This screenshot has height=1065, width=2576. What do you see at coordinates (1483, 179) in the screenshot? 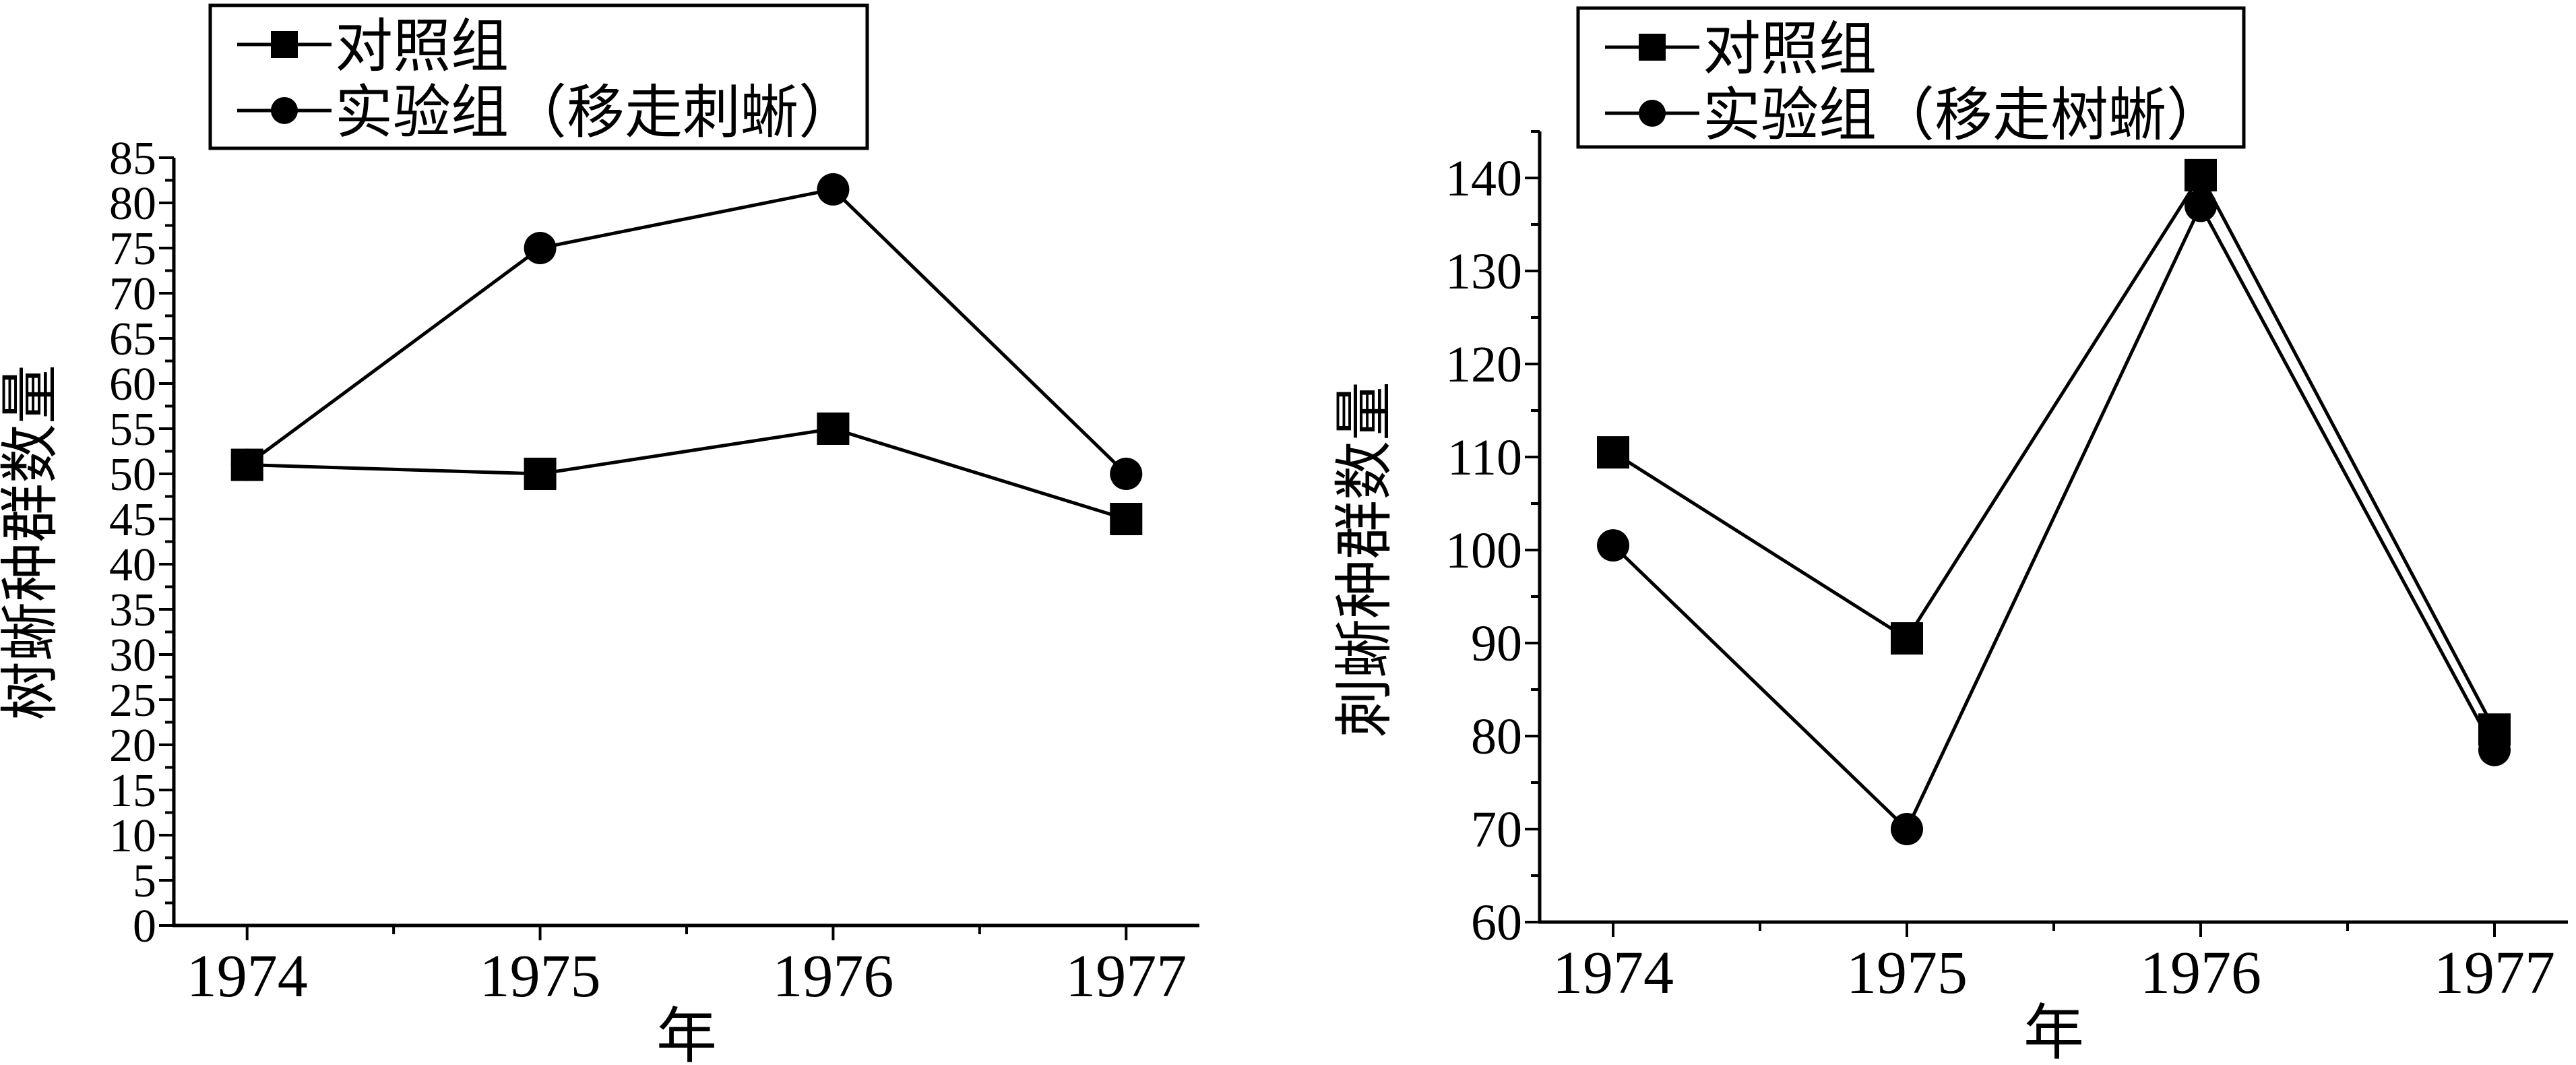
I see `y-tick-label: 140` at bounding box center [1483, 179].